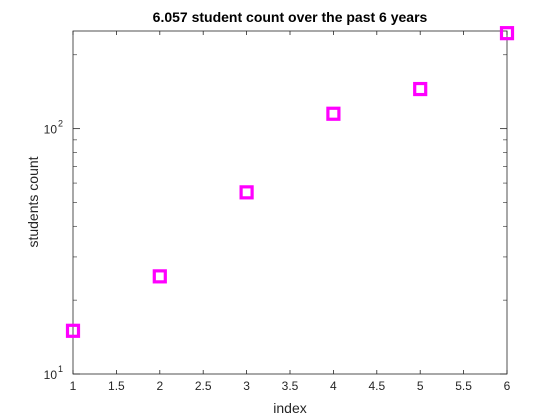 The height and width of the screenshot is (420, 560). What do you see at coordinates (116, 386) in the screenshot?
I see `x-tick-label: 1.5` at bounding box center [116, 386].